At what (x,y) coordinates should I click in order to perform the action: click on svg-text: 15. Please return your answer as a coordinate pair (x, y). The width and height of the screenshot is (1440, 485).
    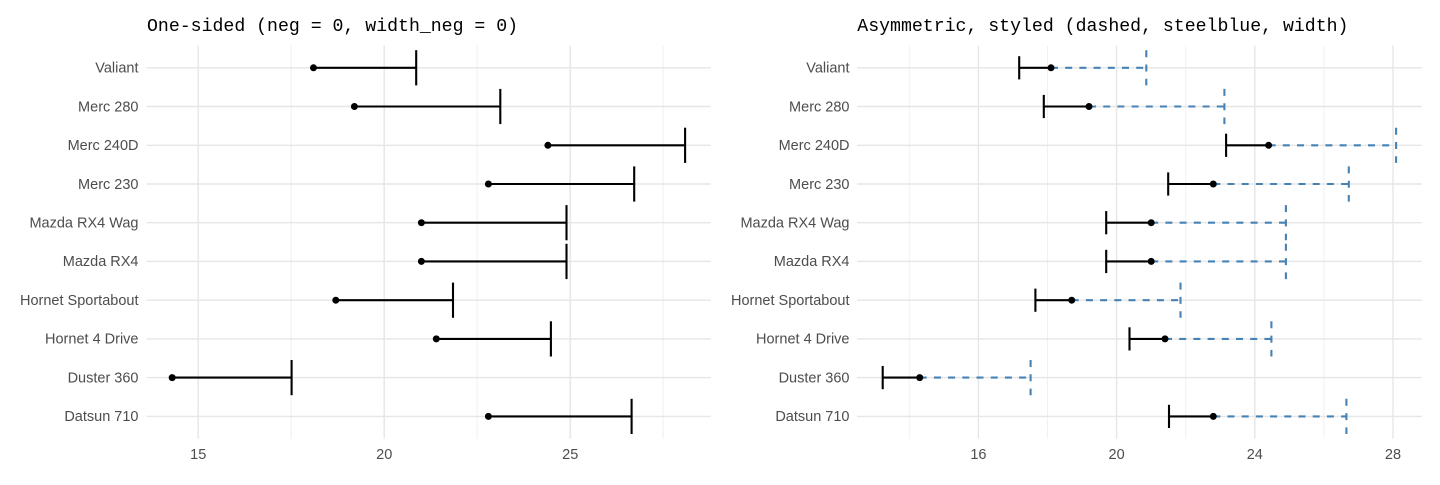
    Looking at the image, I should click on (198, 455).